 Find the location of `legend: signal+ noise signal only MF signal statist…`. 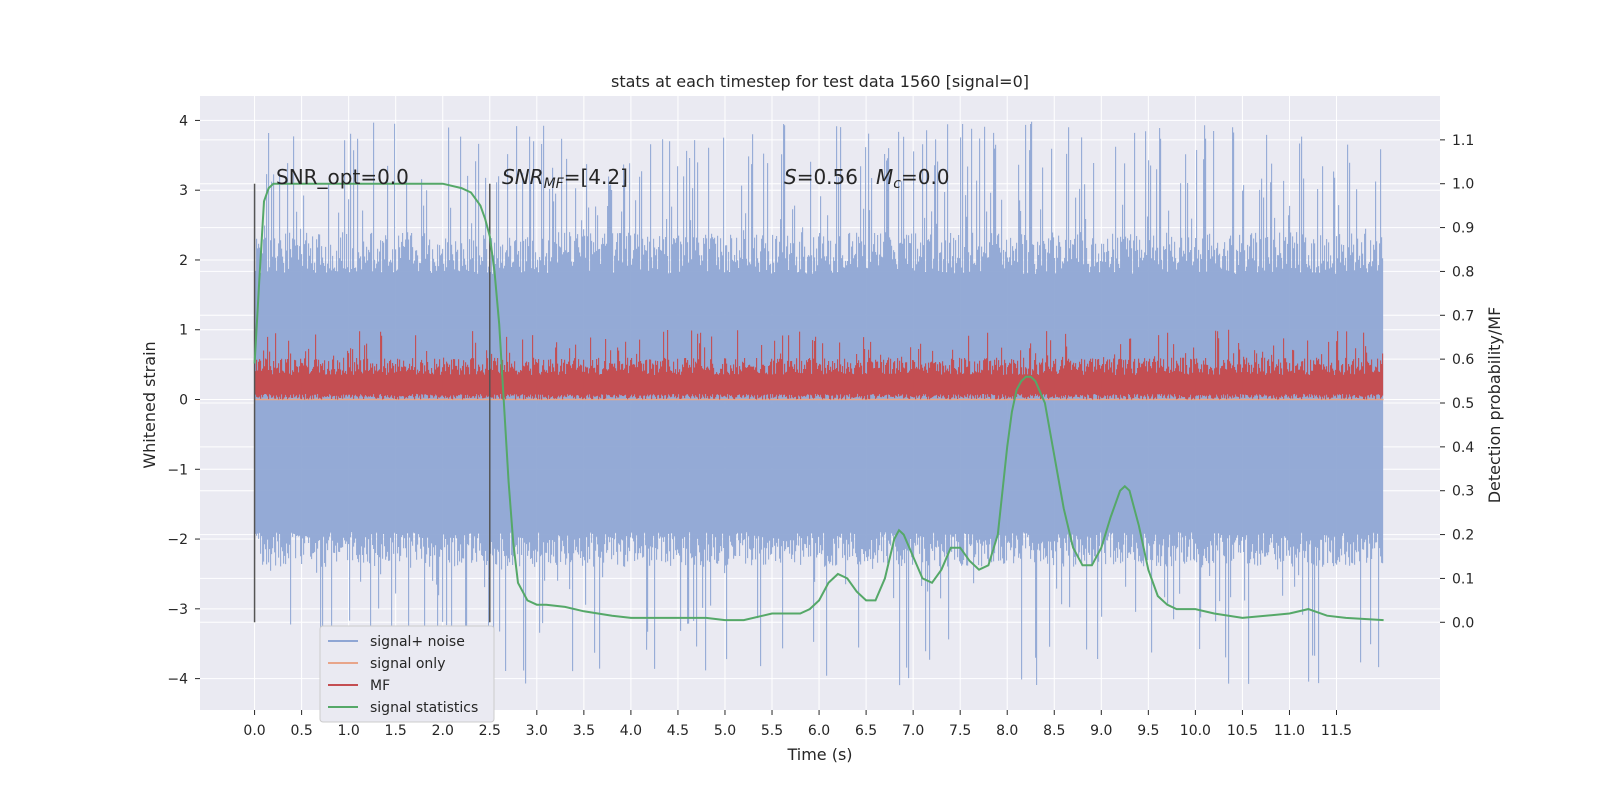

legend: signal+ noise signal only MF signal statist… is located at coordinates (407, 674).